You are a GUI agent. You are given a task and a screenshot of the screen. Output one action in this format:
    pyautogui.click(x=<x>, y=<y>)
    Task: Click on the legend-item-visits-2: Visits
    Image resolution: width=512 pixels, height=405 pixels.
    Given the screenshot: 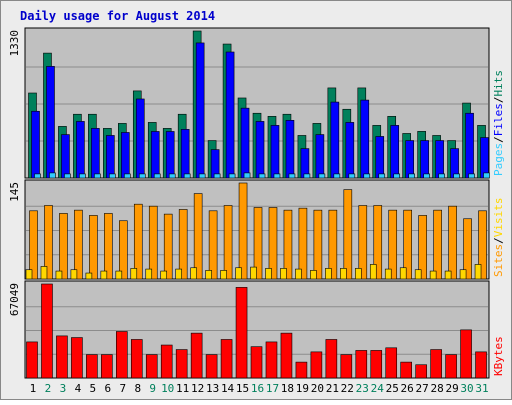 What is the action you would take?
    pyautogui.click(x=498, y=218)
    